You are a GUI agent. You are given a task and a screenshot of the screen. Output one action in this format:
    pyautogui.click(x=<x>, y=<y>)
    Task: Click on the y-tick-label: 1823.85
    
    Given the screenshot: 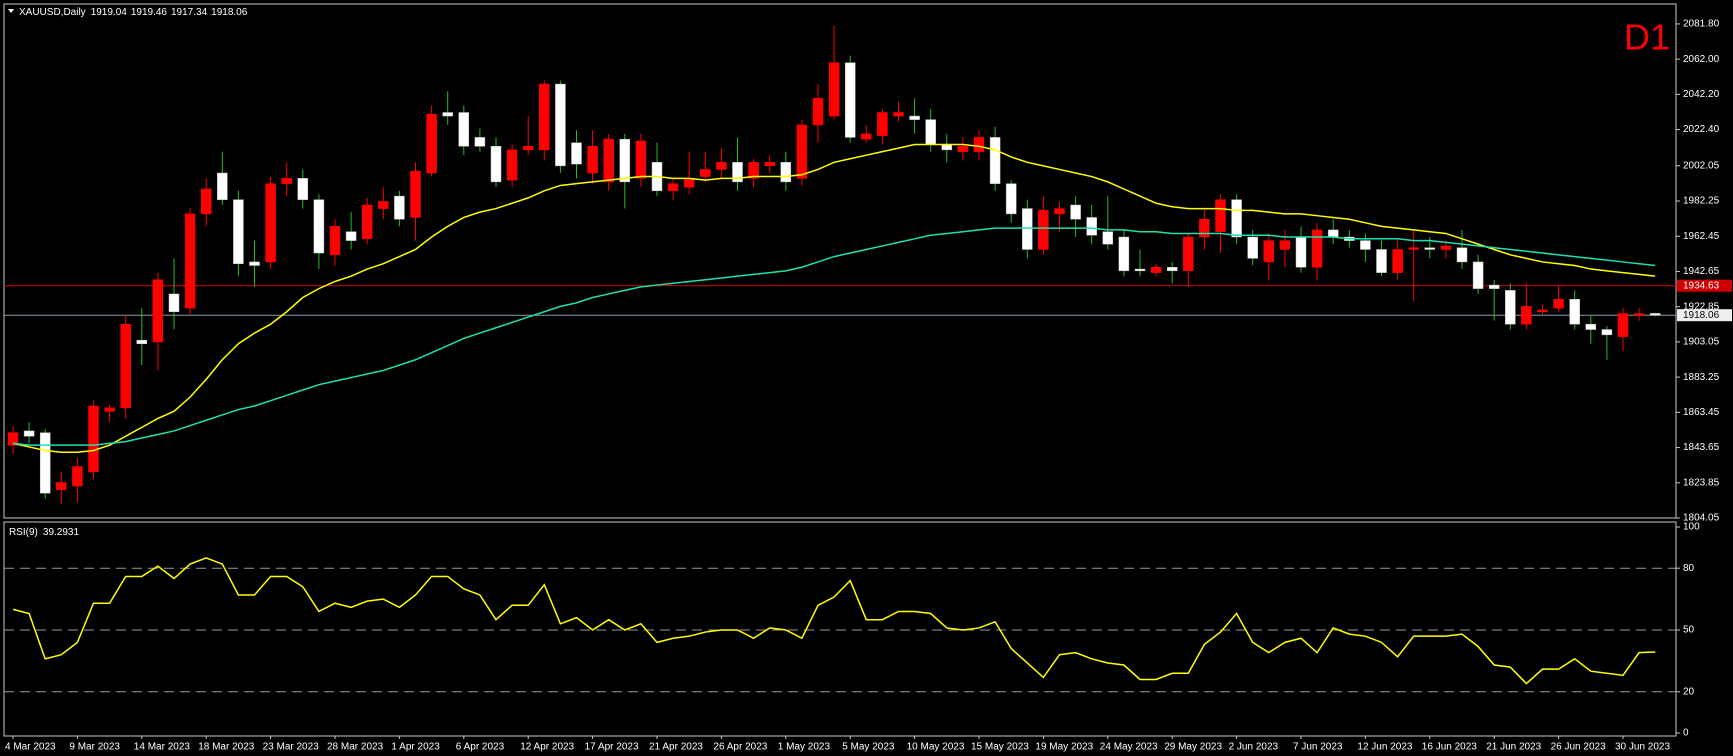 What is the action you would take?
    pyautogui.click(x=1701, y=482)
    